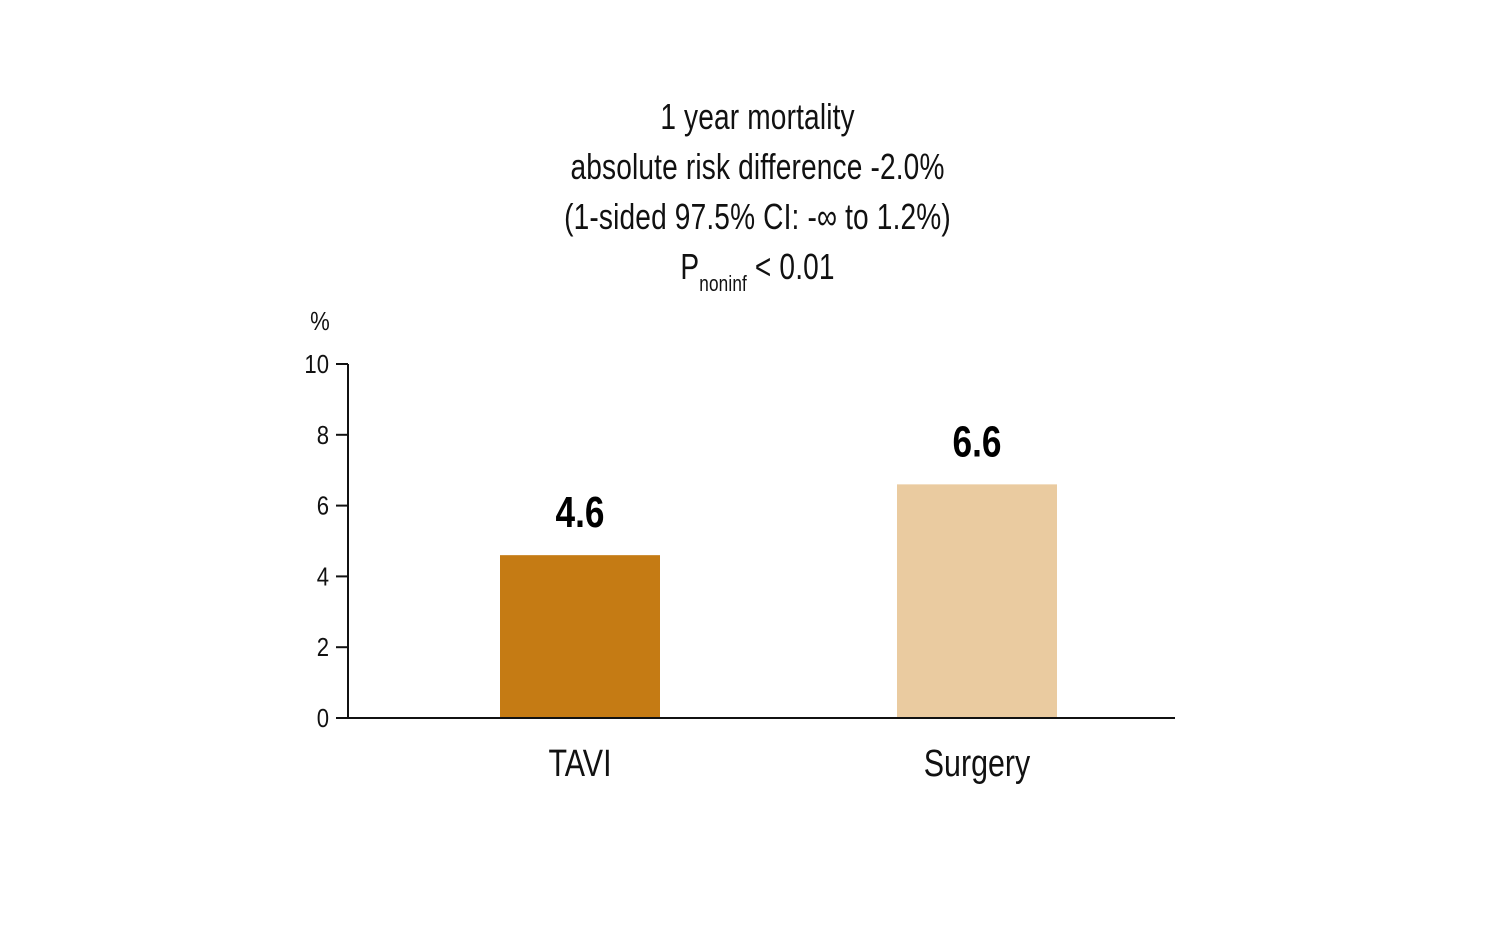 The width and height of the screenshot is (1512, 945). Describe the element at coordinates (580, 513) in the screenshot. I see `data-label: 4.6` at that location.